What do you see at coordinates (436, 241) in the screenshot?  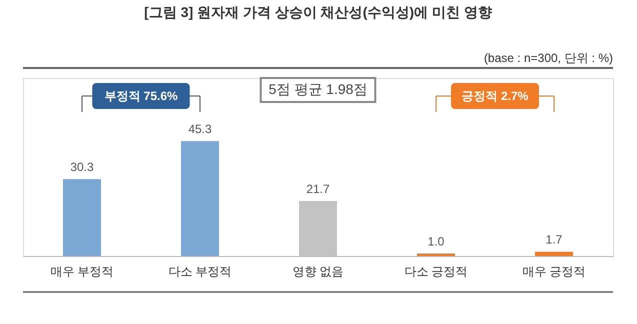 I see `data-label: 1.0` at bounding box center [436, 241].